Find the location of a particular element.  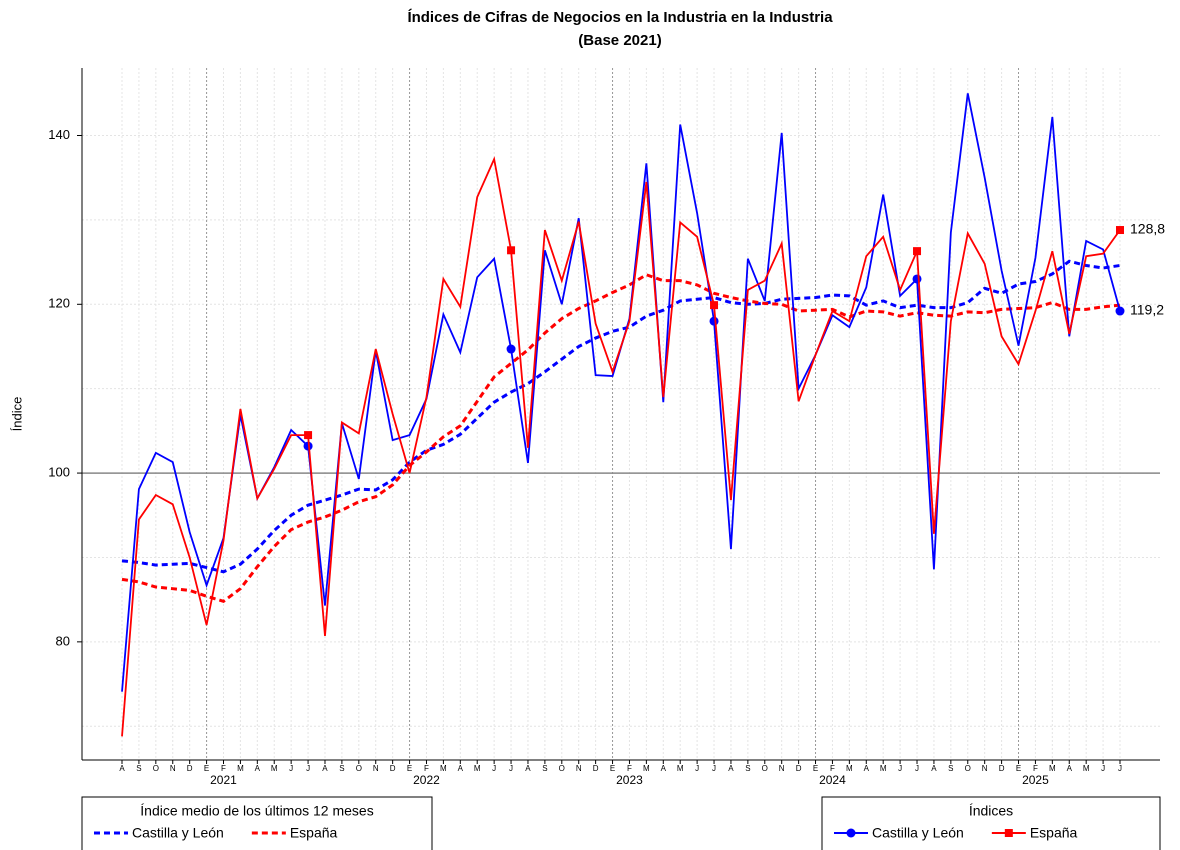

year-label: 2025 is located at coordinates (1035, 780).